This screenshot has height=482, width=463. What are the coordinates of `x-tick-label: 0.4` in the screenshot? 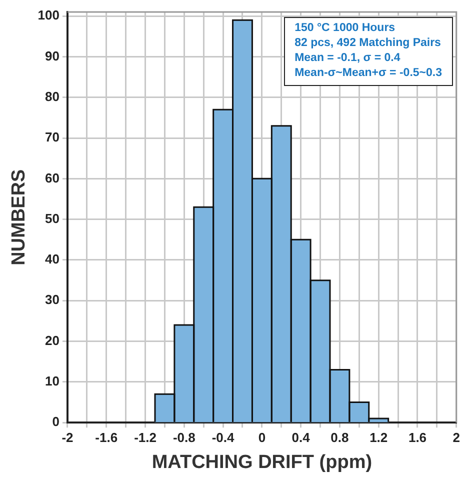 It's located at (301, 437).